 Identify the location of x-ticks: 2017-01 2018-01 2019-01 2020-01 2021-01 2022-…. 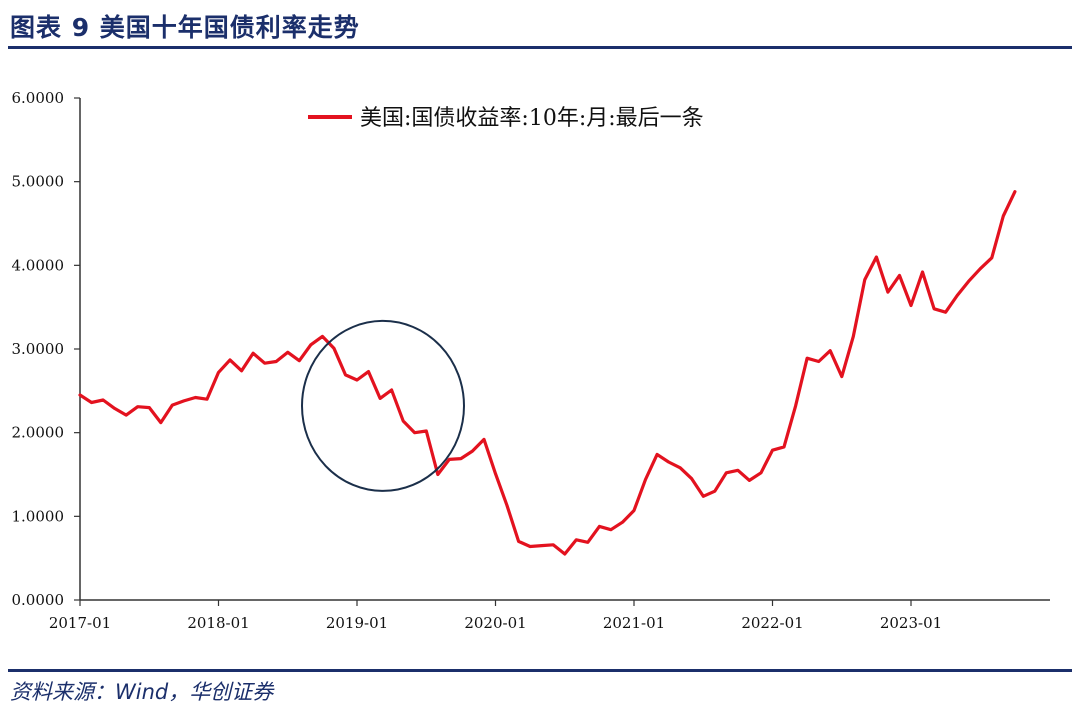
(495, 616).